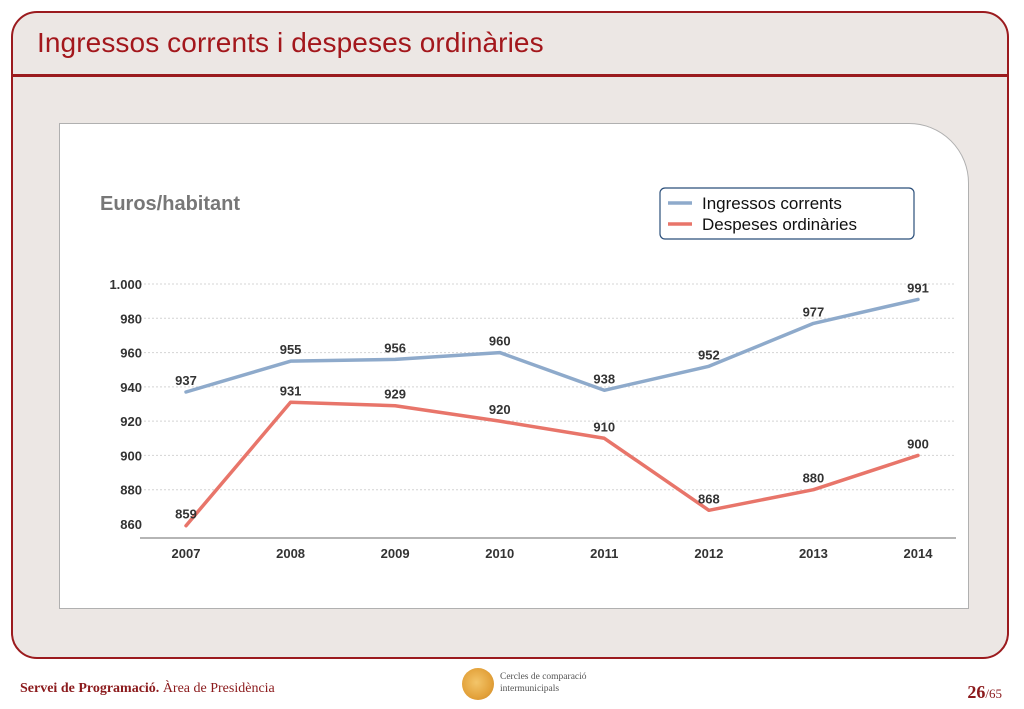 The image size is (1024, 709). Describe the element at coordinates (814, 311) in the screenshot. I see `data-label: 977` at that location.